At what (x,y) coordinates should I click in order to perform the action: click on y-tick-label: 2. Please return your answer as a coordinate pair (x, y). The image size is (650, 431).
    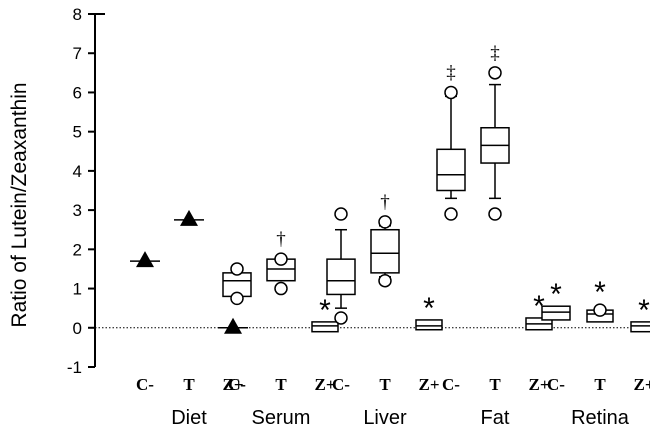
    Looking at the image, I should click on (77, 249).